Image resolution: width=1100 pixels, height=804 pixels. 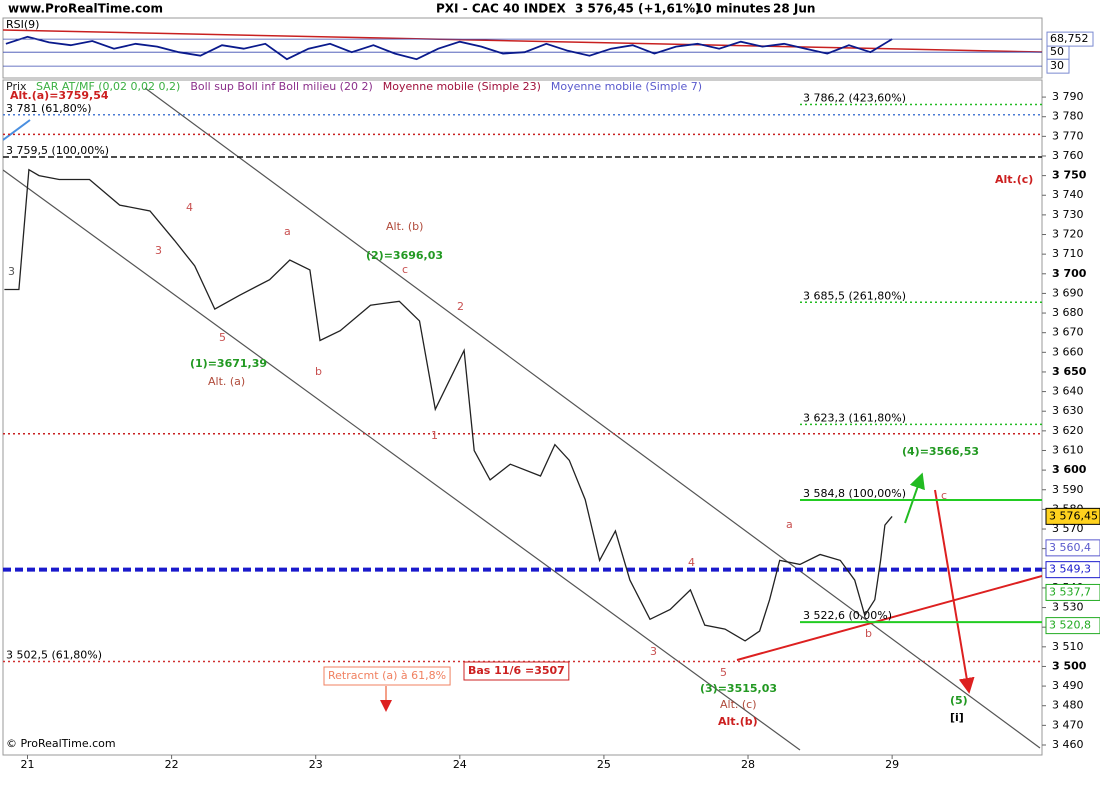 What do you see at coordinates (1069, 665) in the screenshot?
I see `y-tick-label: 3 500` at bounding box center [1069, 665].